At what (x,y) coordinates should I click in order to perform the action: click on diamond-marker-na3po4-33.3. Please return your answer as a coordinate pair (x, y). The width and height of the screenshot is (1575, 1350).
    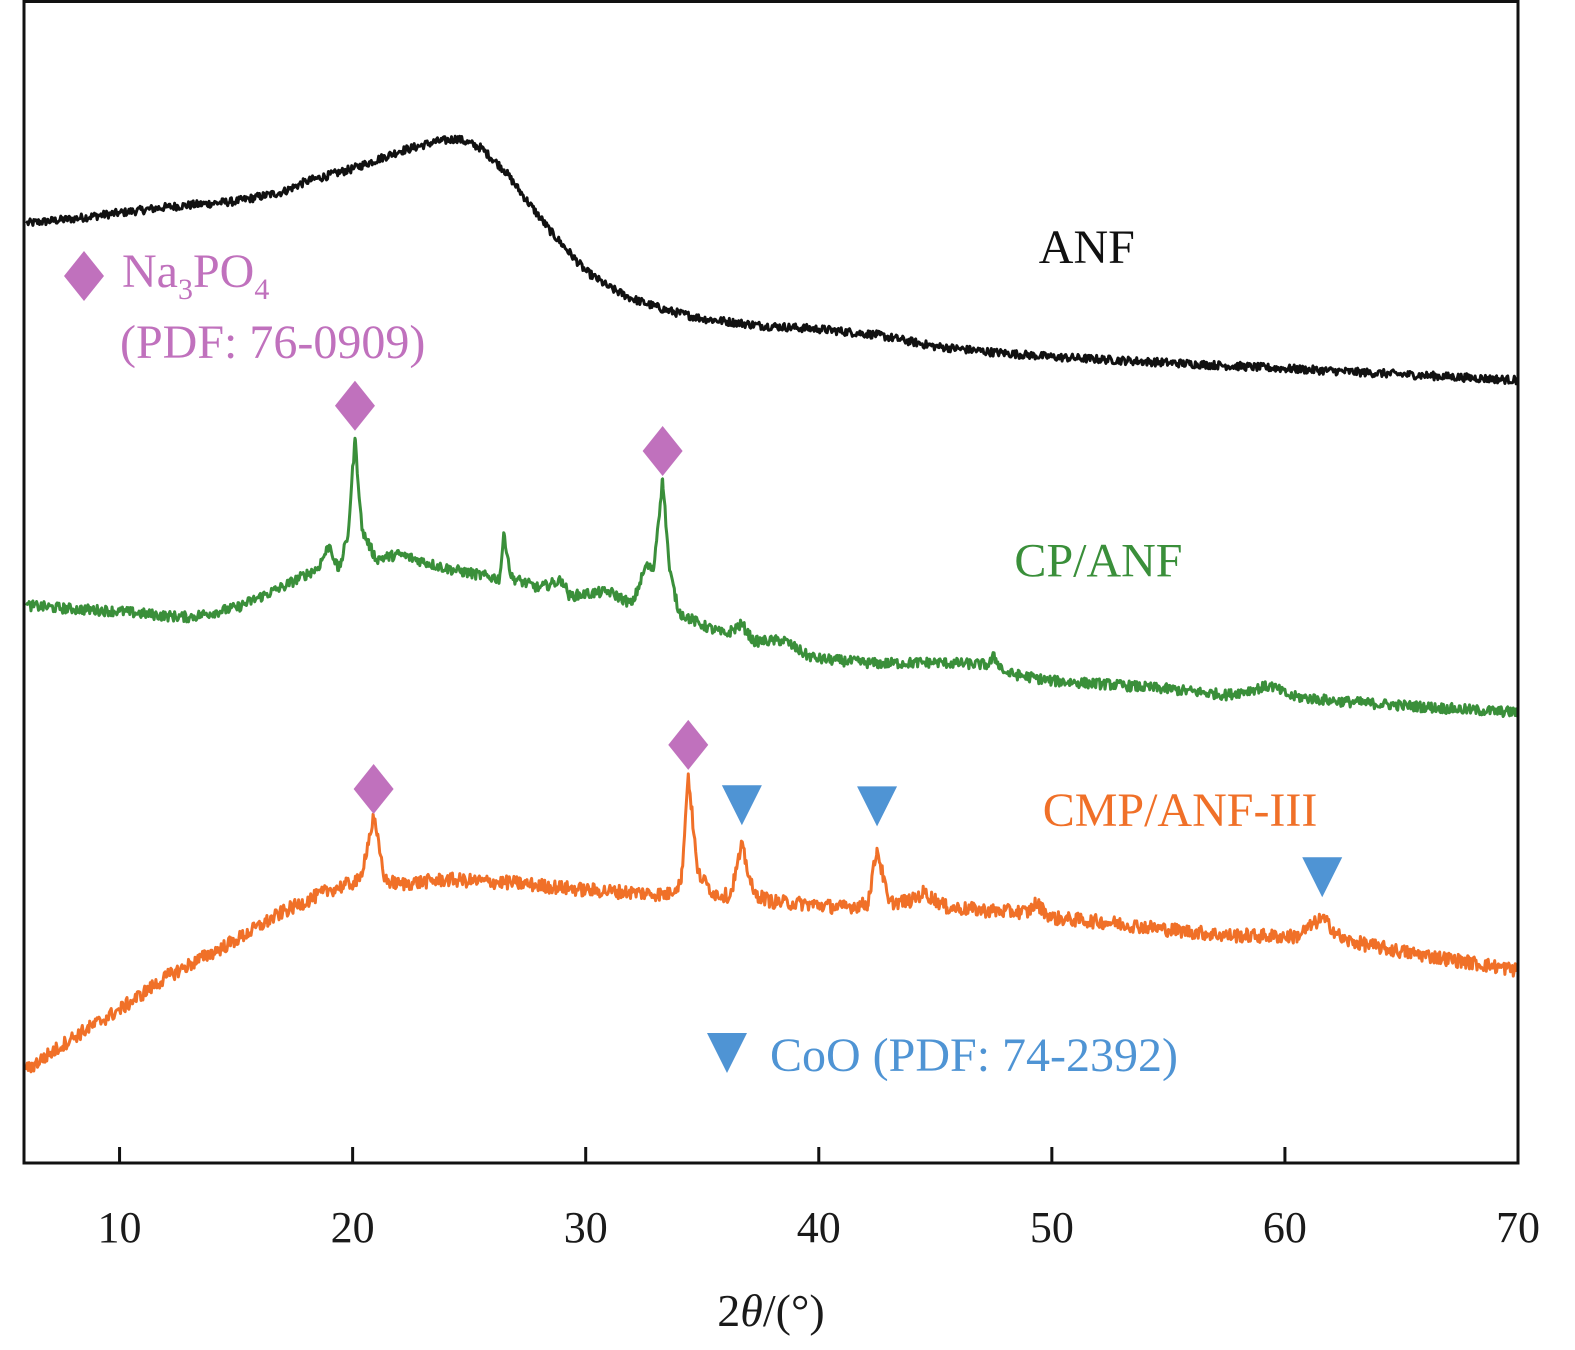
    Looking at the image, I should click on (662, 451).